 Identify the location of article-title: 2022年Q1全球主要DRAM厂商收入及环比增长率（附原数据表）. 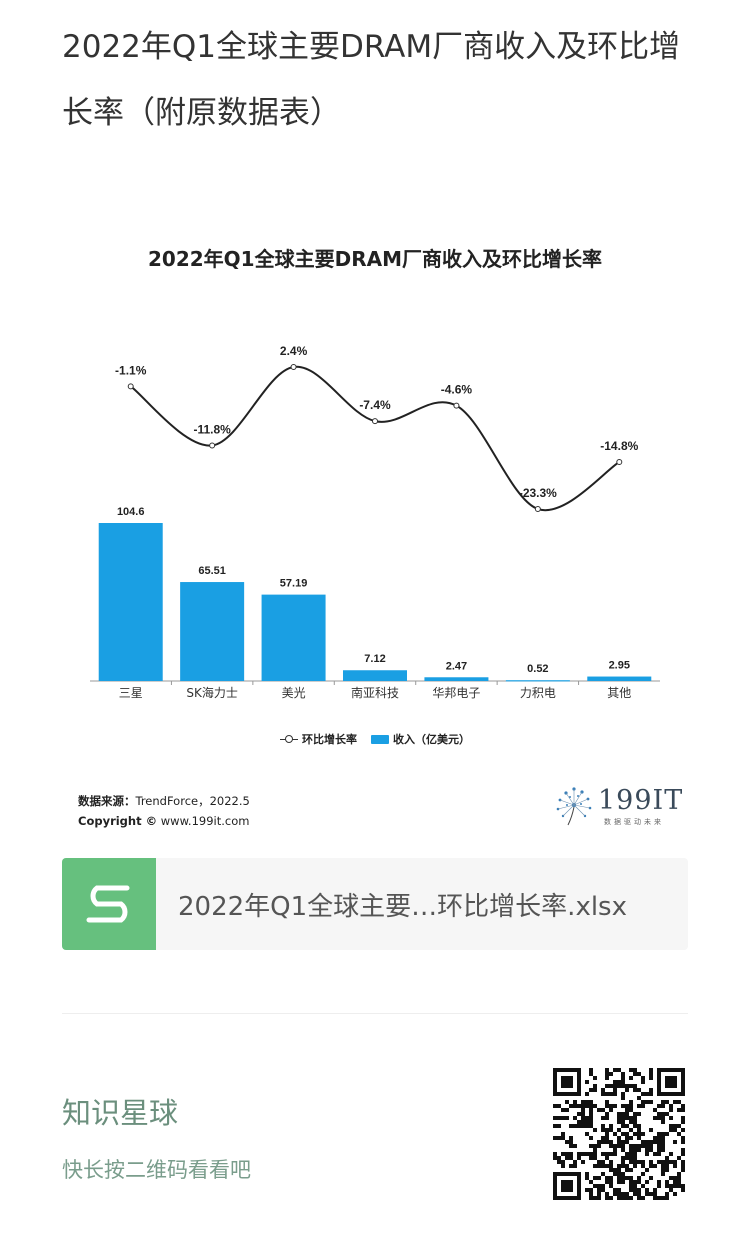
(371, 80).